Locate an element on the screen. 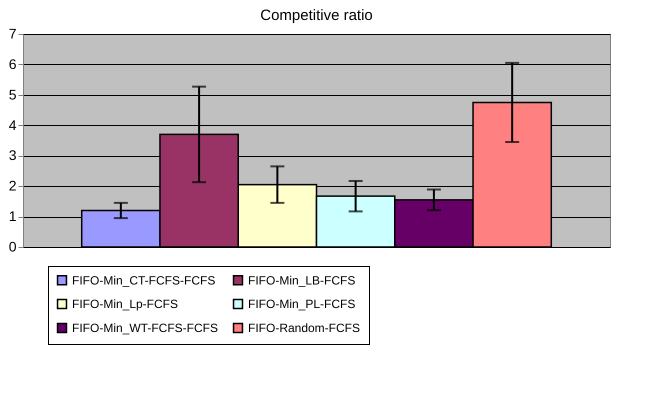 Image resolution: width=659 pixels, height=403 pixels. legend-label: FIFO-Min_LB-FCFS is located at coordinates (302, 280).